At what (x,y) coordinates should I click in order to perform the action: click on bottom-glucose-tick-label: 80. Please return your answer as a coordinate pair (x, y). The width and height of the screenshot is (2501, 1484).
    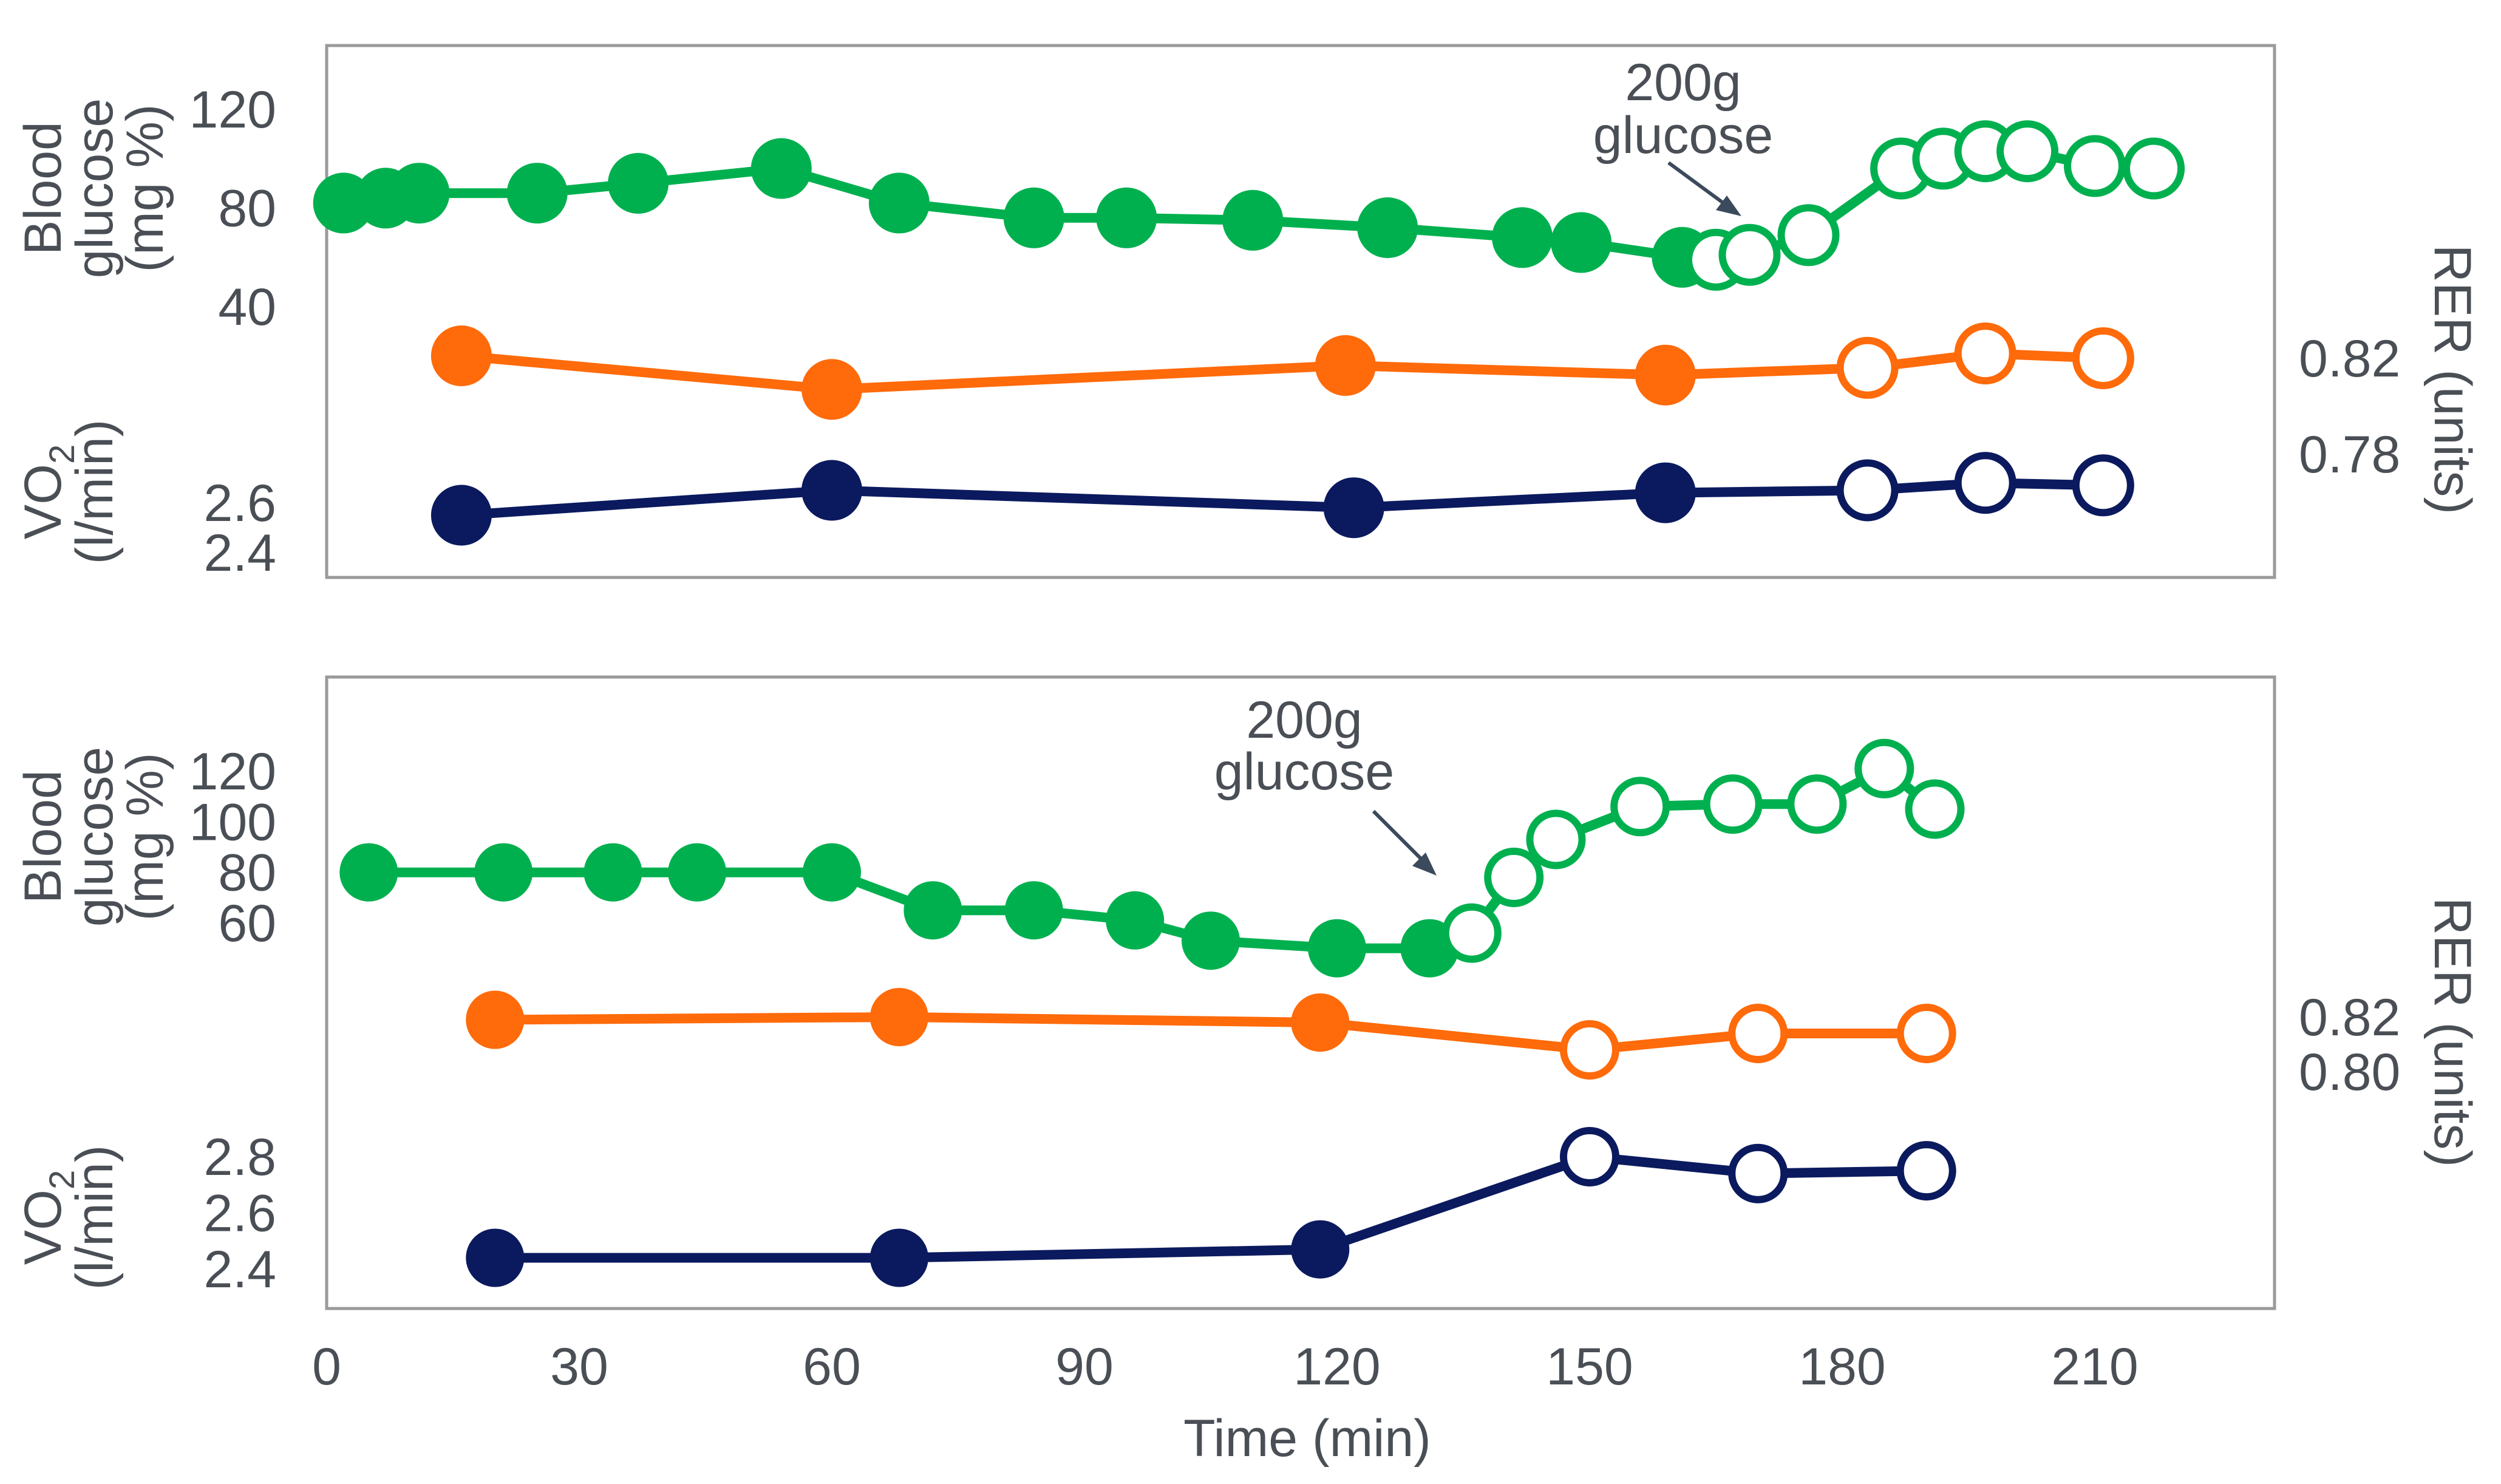
    Looking at the image, I should click on (247, 873).